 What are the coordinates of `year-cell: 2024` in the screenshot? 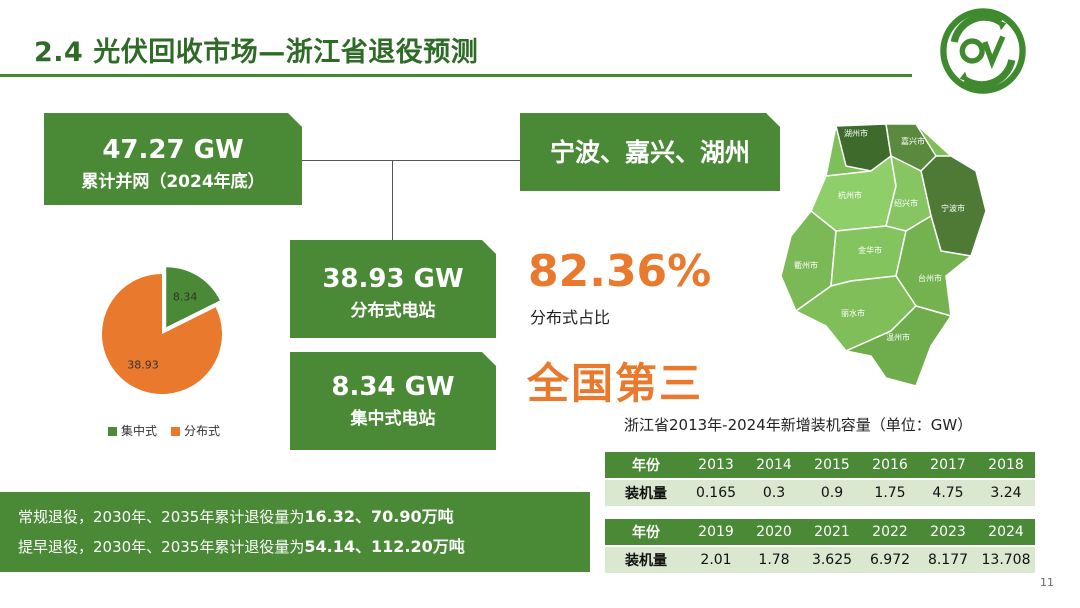 It's located at (1006, 532).